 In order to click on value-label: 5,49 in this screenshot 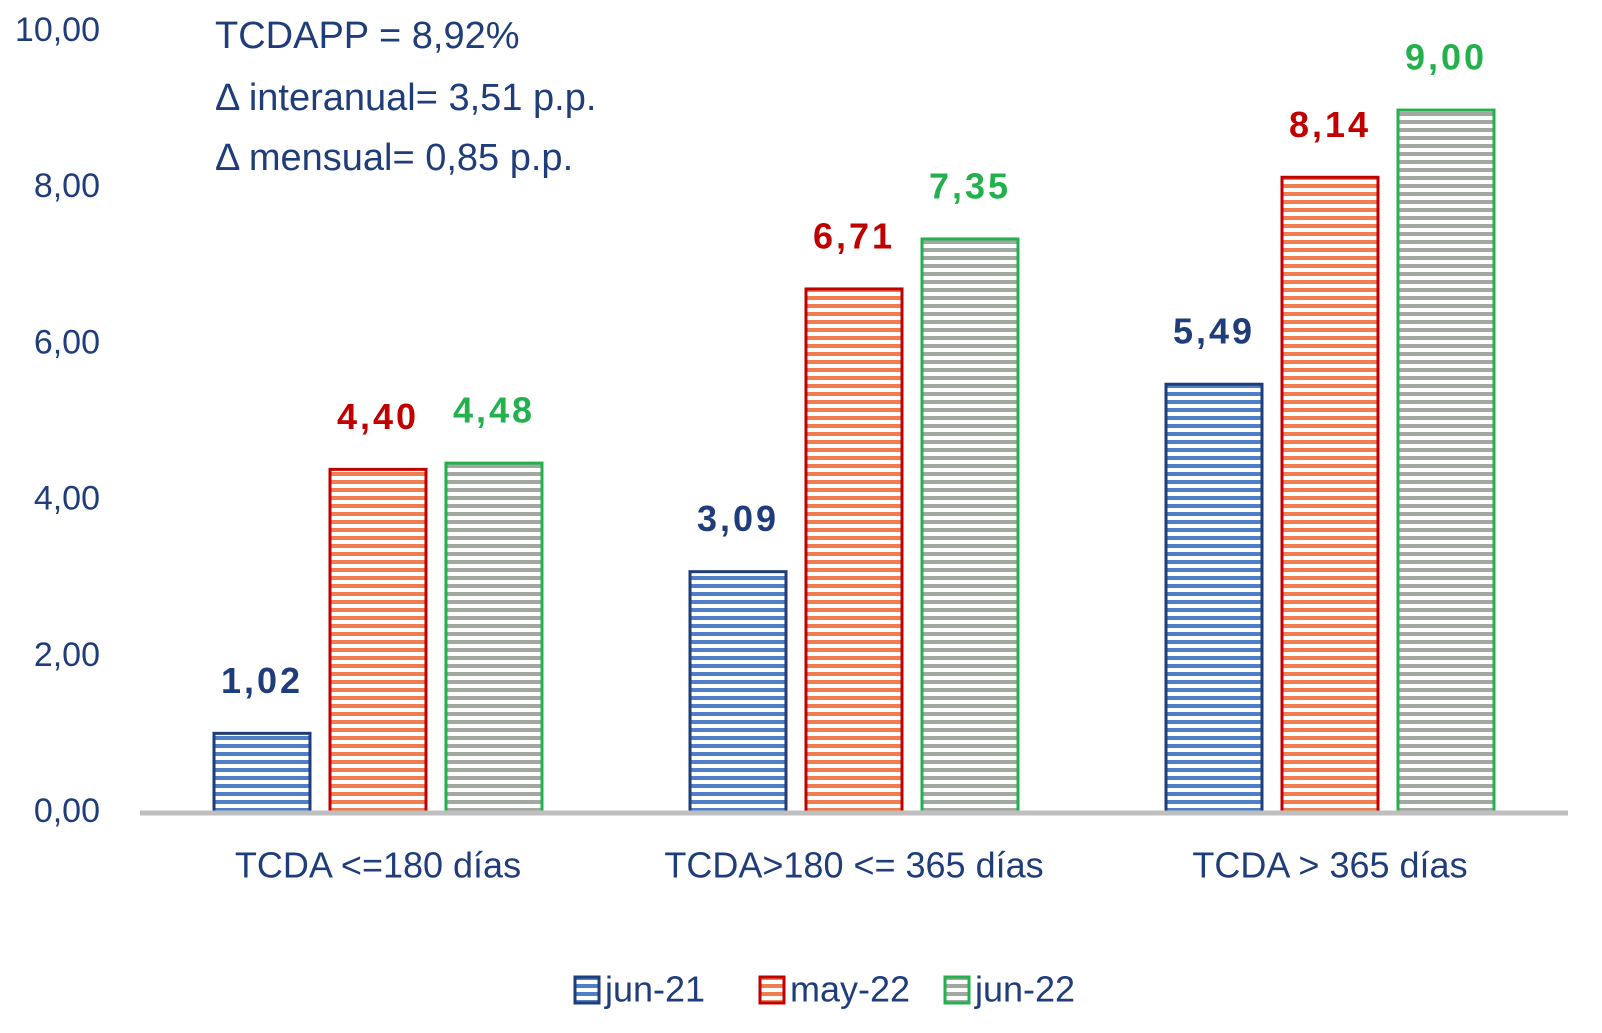, I will do `click(1214, 331)`.